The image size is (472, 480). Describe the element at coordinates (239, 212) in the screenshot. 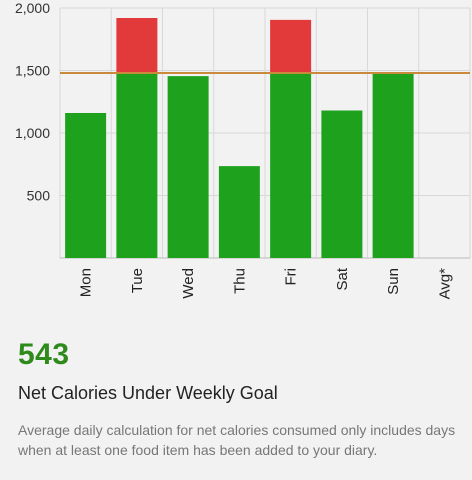

I see `bar-thu` at that location.